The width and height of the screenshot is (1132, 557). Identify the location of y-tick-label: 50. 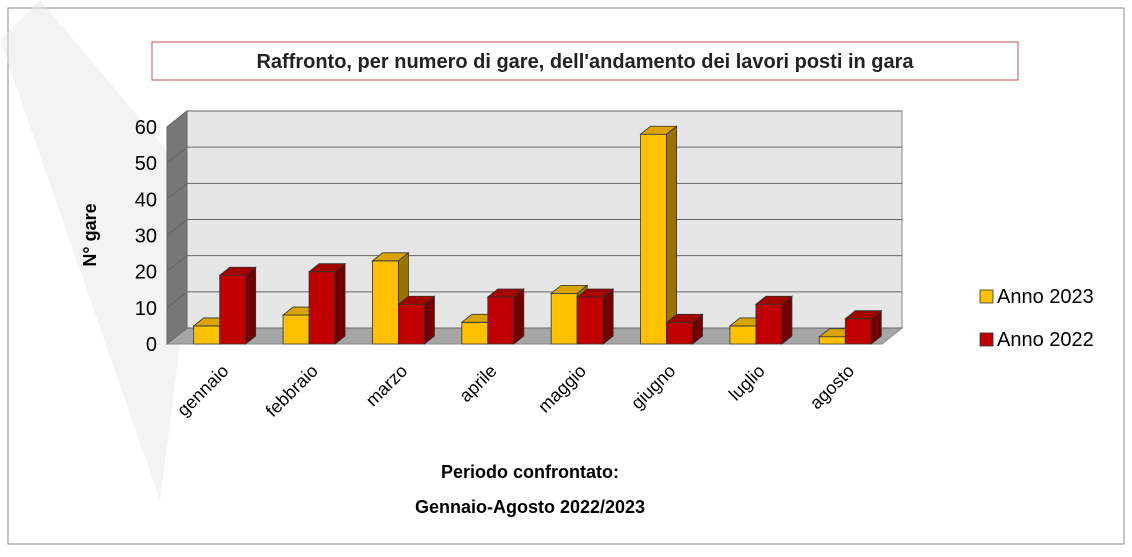
(146, 164).